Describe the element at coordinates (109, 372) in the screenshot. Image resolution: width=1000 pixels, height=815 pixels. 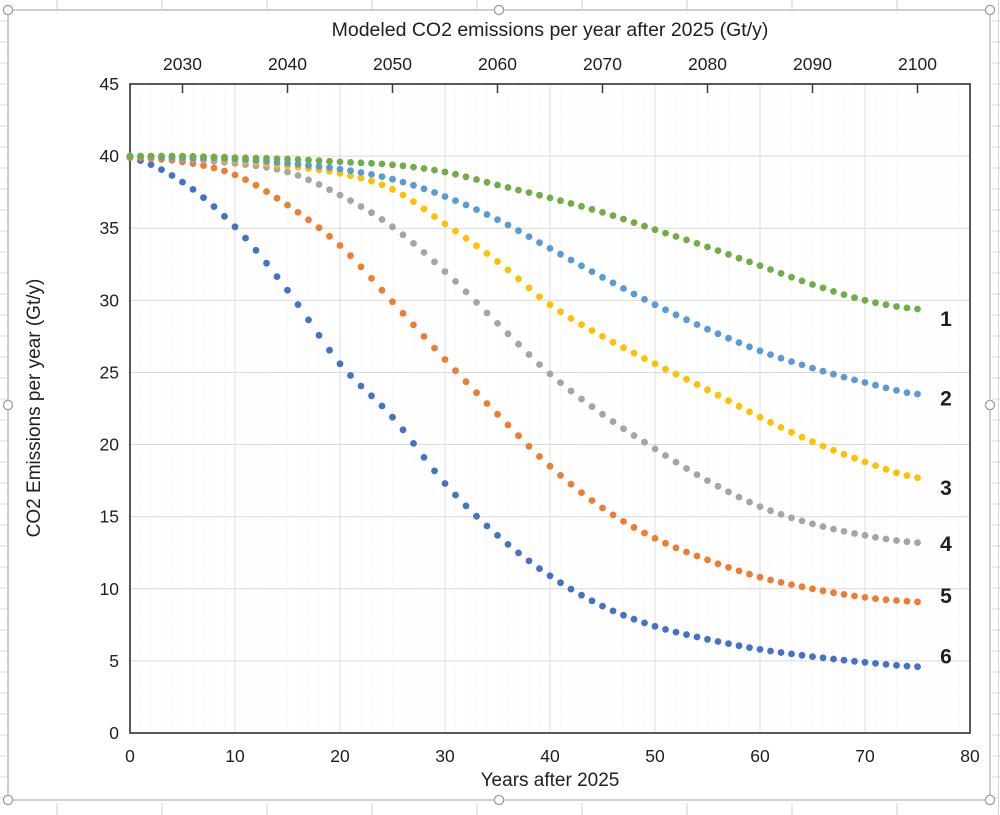
I see `y-axis-tick-label: 25` at that location.